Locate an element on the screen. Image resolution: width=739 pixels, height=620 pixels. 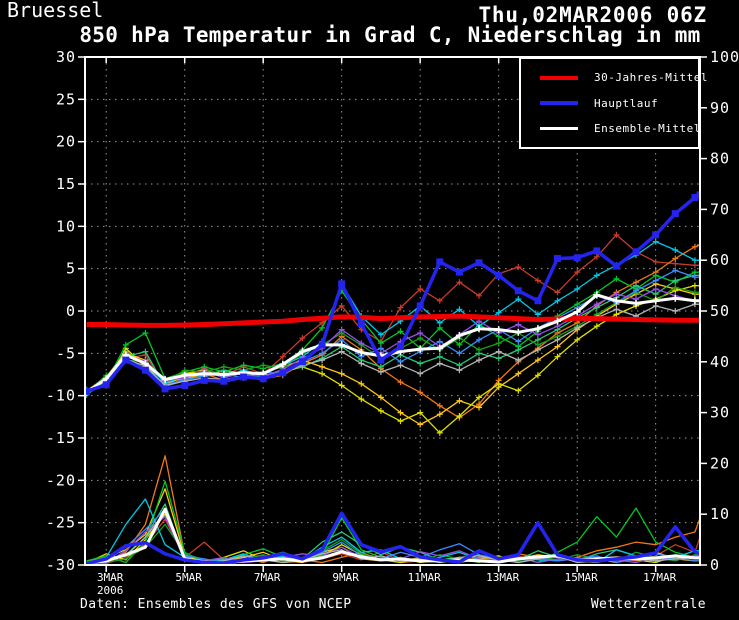
y-right-tick-label: 40 is located at coordinates (720, 362).